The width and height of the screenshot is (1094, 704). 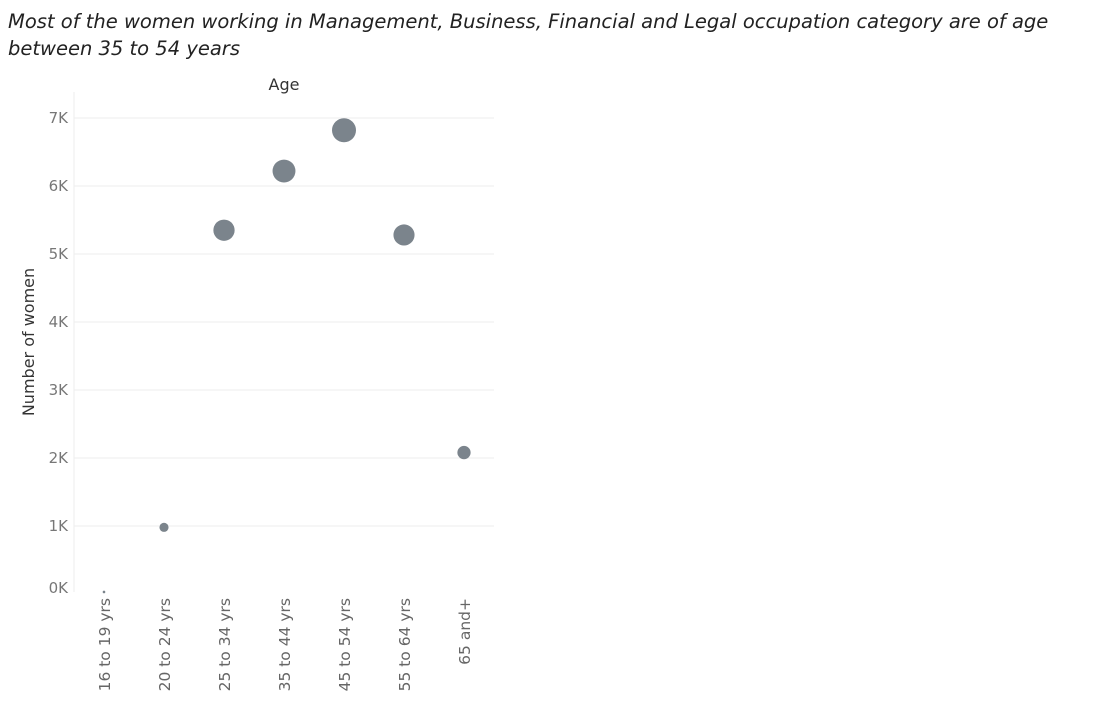 I want to click on y-tick-label: 2K, so click(x=59, y=458).